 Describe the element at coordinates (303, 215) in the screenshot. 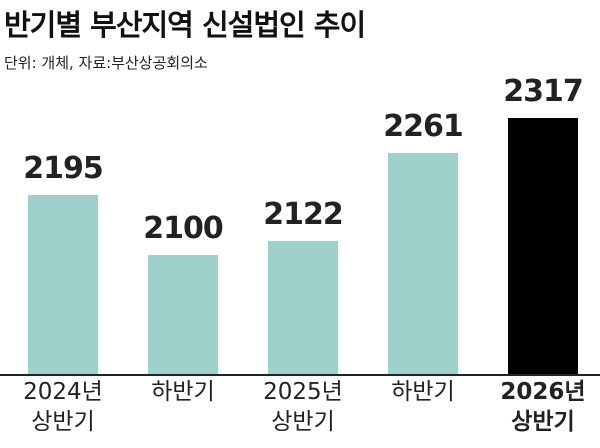

I see `value-label: 2122` at that location.